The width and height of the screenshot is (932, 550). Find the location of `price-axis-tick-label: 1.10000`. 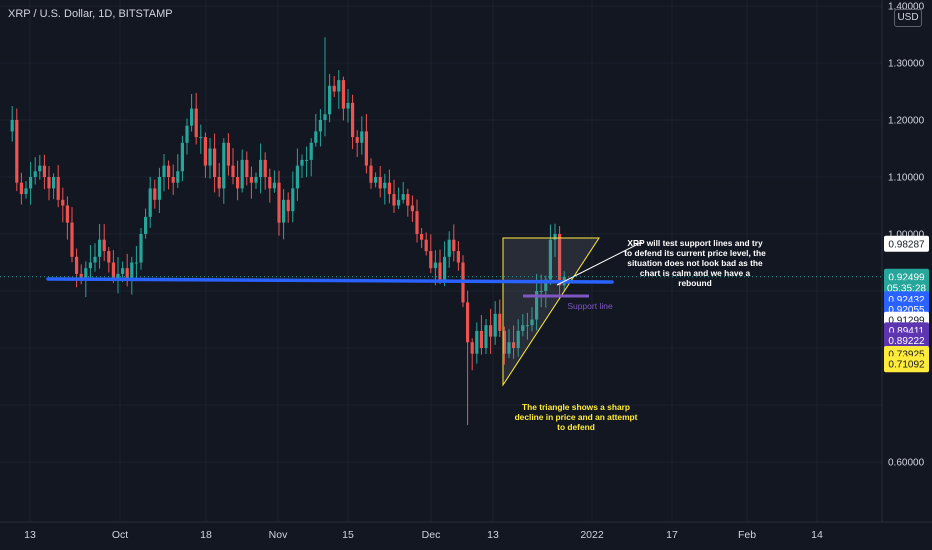

price-axis-tick-label: 1.10000 is located at coordinates (906, 178).